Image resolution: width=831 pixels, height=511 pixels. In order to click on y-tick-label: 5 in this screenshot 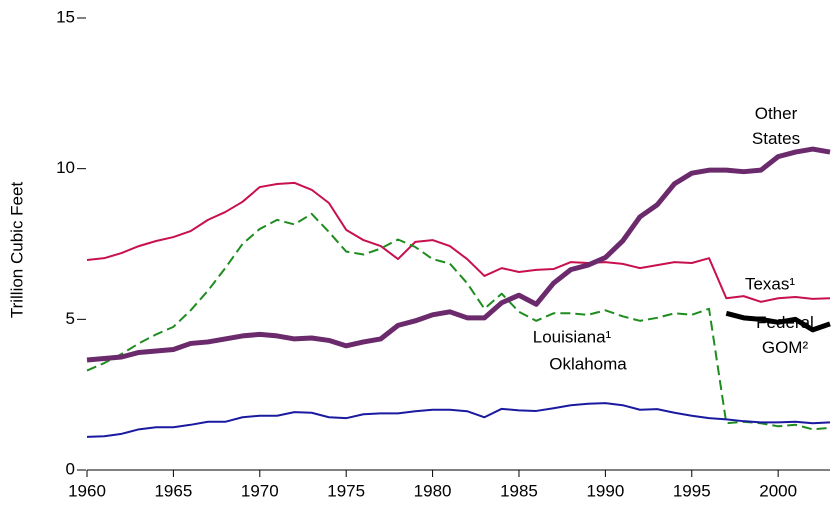, I will do `click(70, 318)`.